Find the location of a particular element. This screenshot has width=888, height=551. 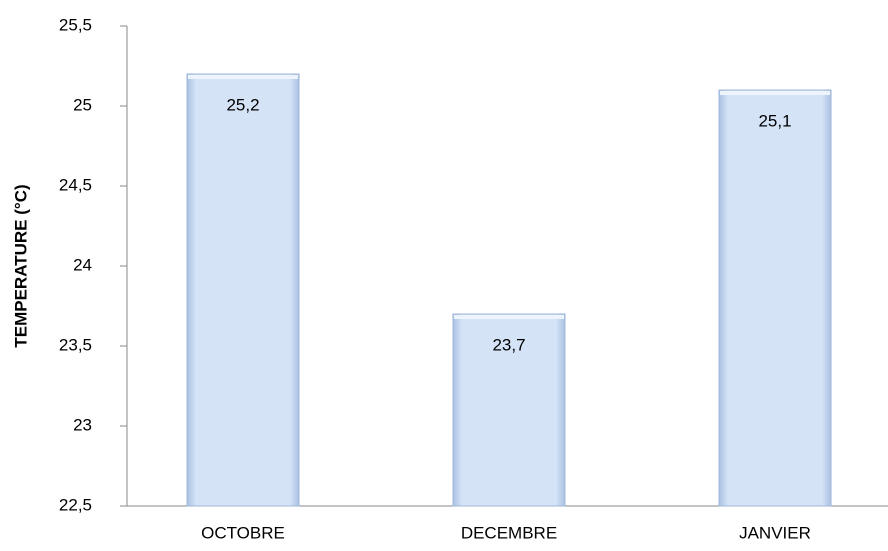

x-tick-label: OCTOBRE is located at coordinates (243, 532).